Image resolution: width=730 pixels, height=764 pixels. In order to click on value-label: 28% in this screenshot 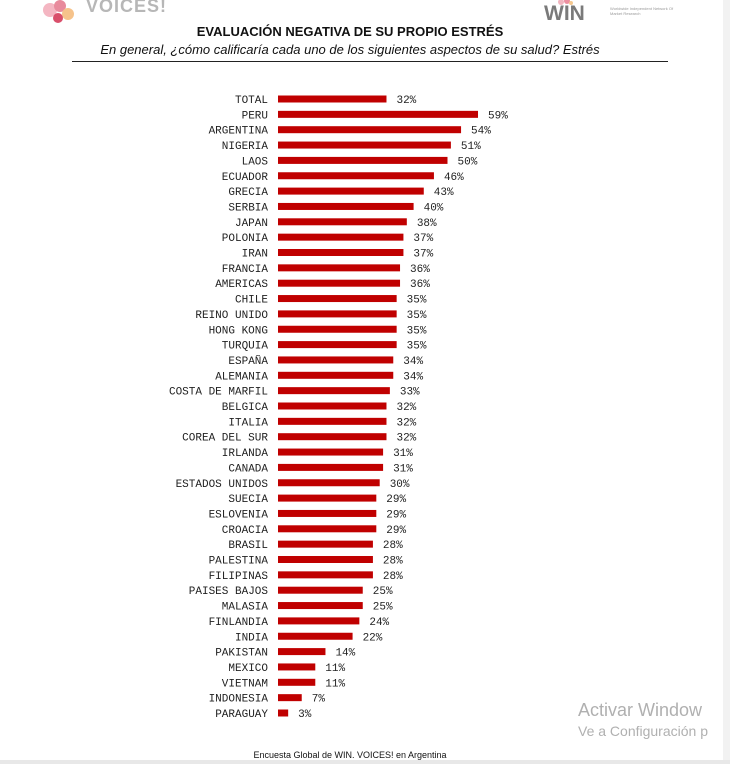, I will do `click(393, 562)`.